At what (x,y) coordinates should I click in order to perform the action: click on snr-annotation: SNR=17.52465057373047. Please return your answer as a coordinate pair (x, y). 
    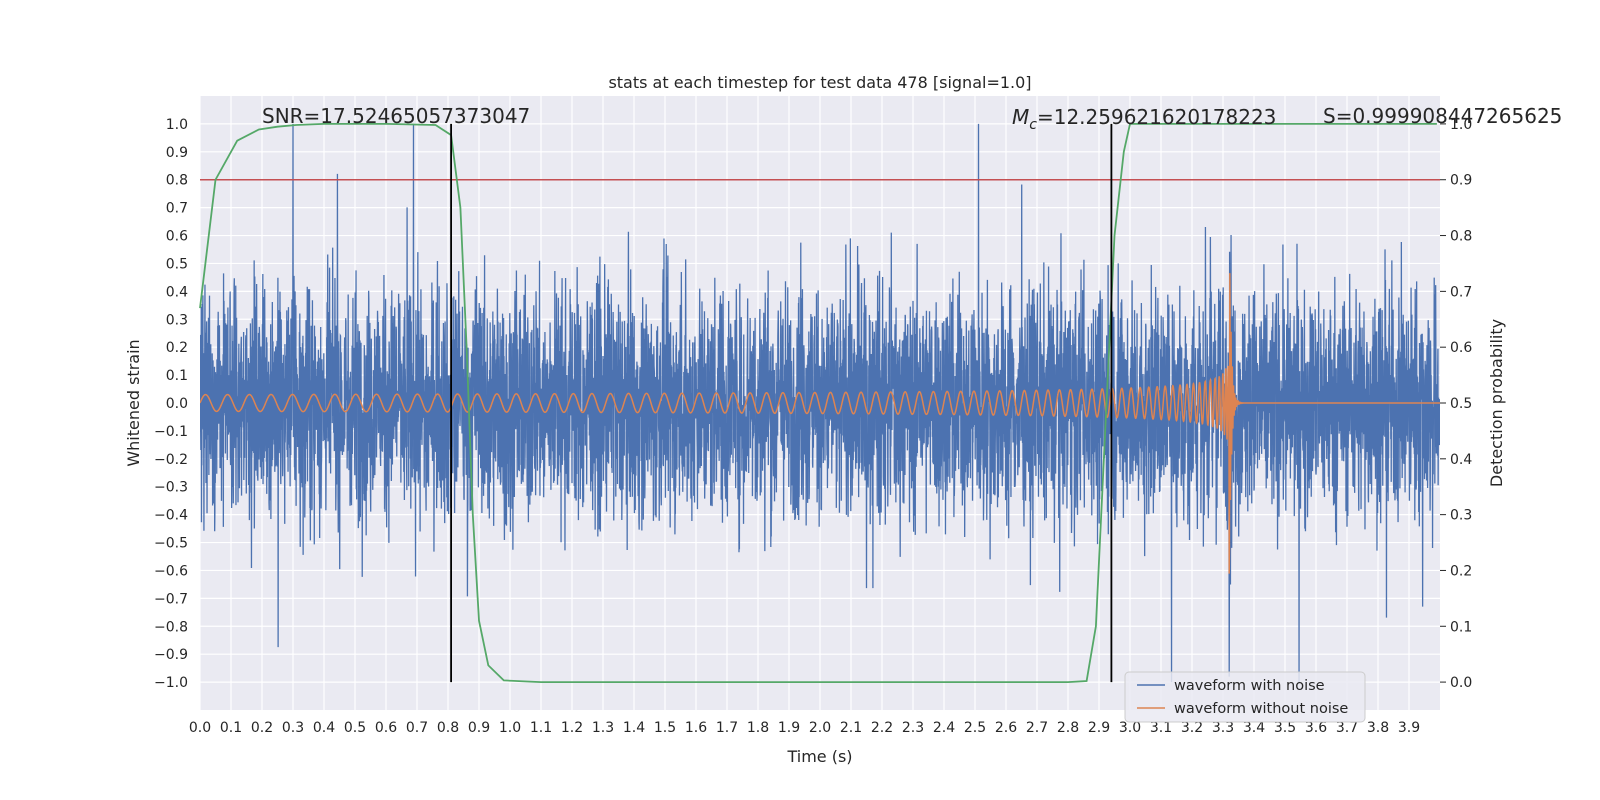
    Looking at the image, I should click on (396, 116).